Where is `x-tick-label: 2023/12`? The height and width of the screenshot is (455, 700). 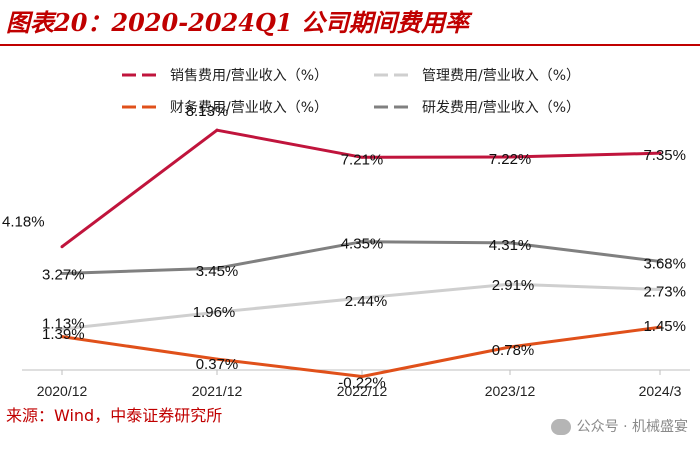 x-tick-label: 2023/12 is located at coordinates (510, 391).